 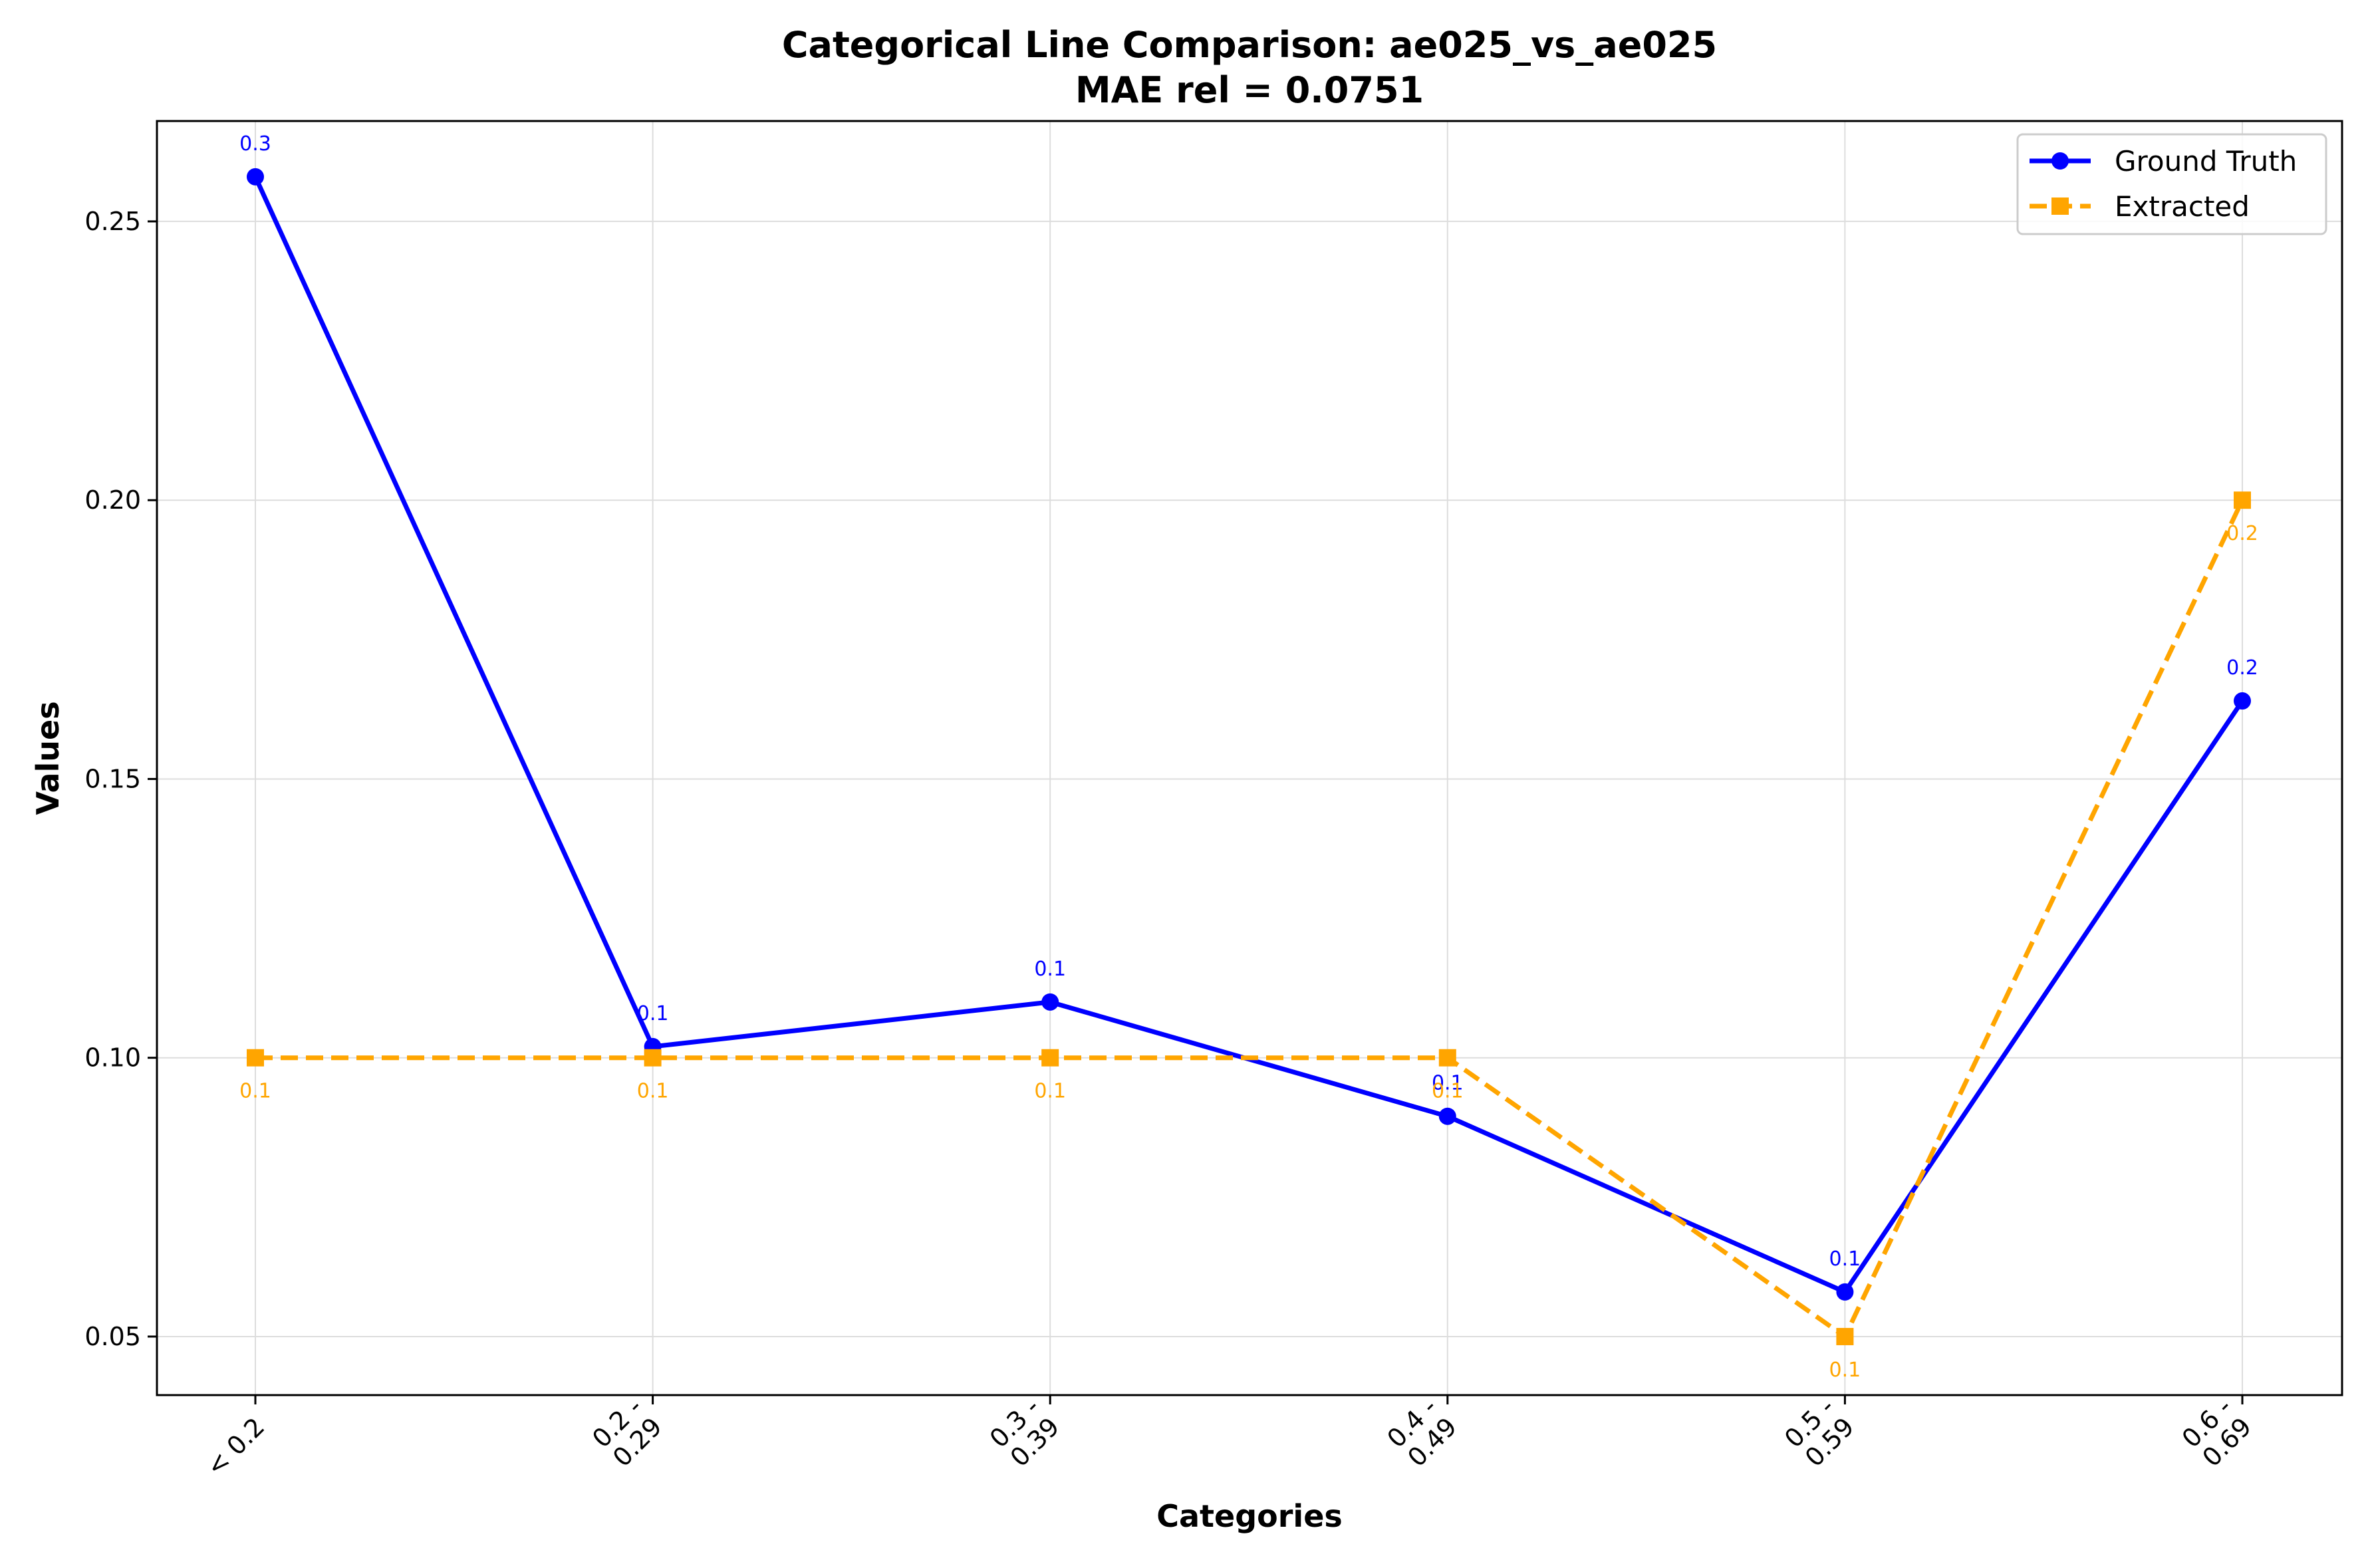 What do you see at coordinates (2182, 206) in the screenshot?
I see `legend-label: Extracted` at bounding box center [2182, 206].